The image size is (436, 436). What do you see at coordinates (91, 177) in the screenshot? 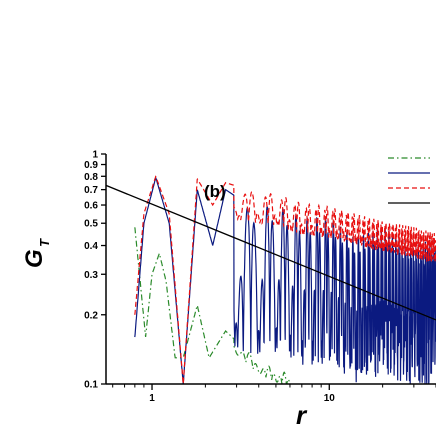
I see `y-tick-label: 0.8` at bounding box center [91, 177].